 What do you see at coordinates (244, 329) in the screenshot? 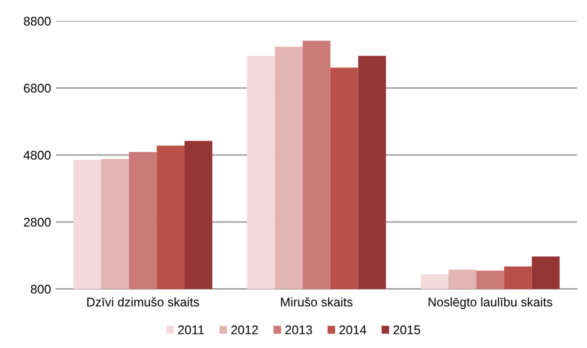
I see `legend-label: 2012` at bounding box center [244, 329].